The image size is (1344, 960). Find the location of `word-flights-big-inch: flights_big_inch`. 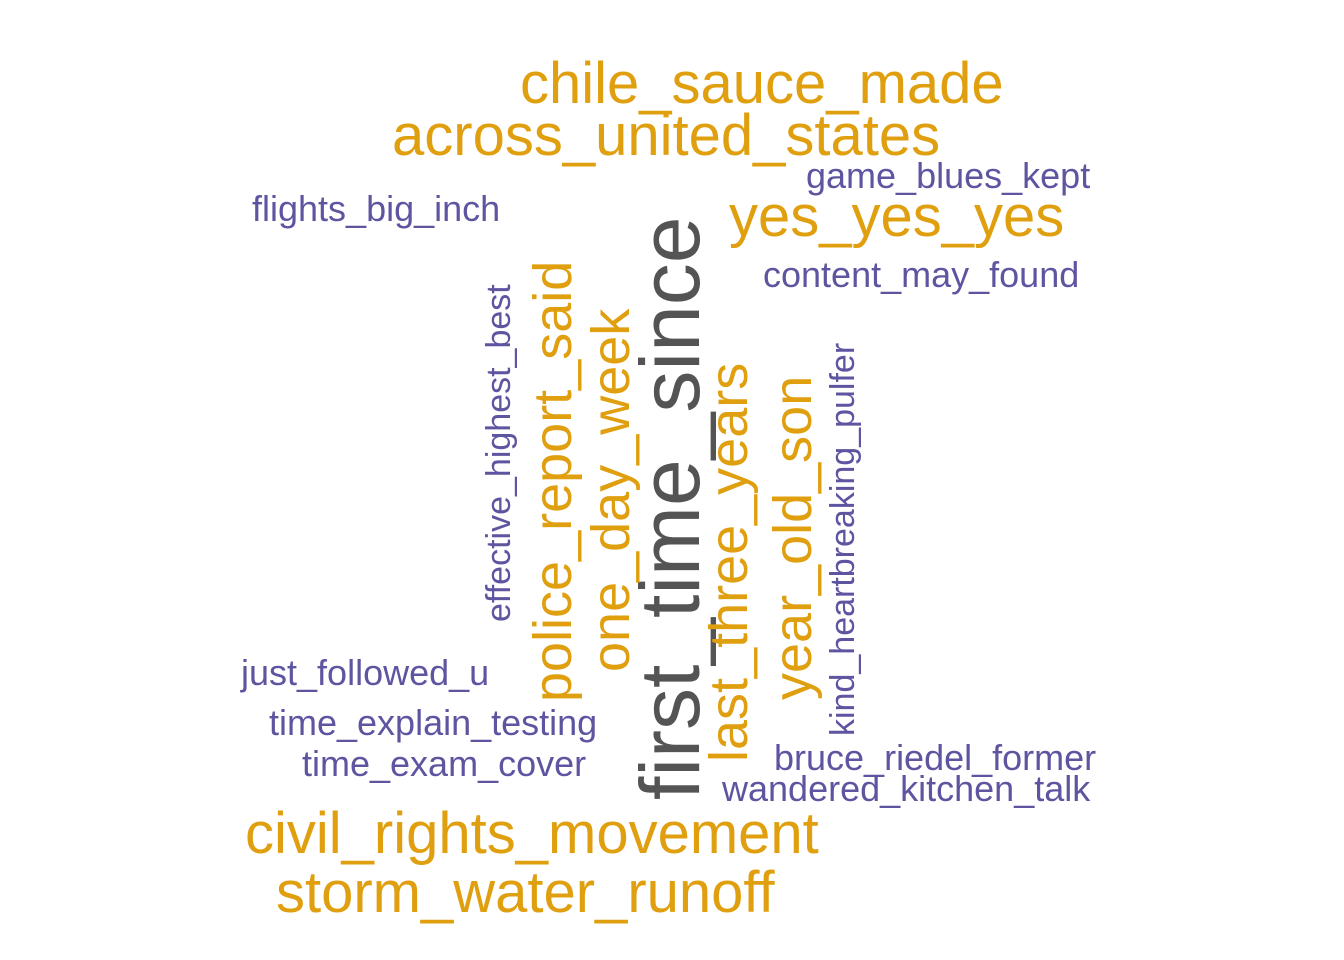

word-flights-big-inch: flights_big_inch is located at coordinates (376, 208).